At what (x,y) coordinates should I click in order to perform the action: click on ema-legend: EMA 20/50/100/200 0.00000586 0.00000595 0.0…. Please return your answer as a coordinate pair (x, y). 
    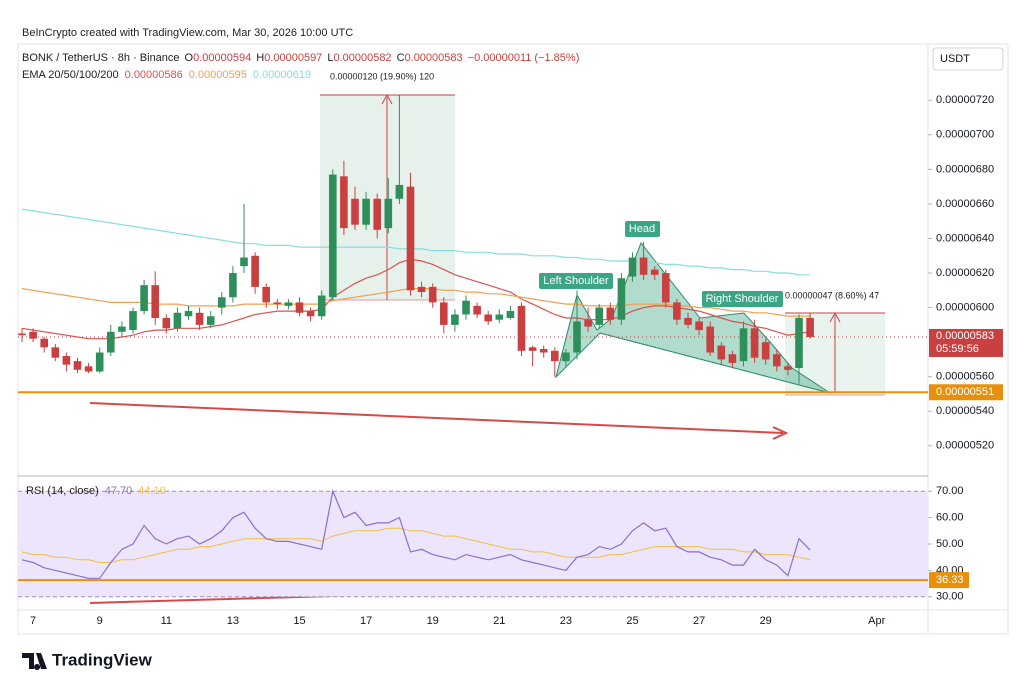
    Looking at the image, I should click on (166, 75).